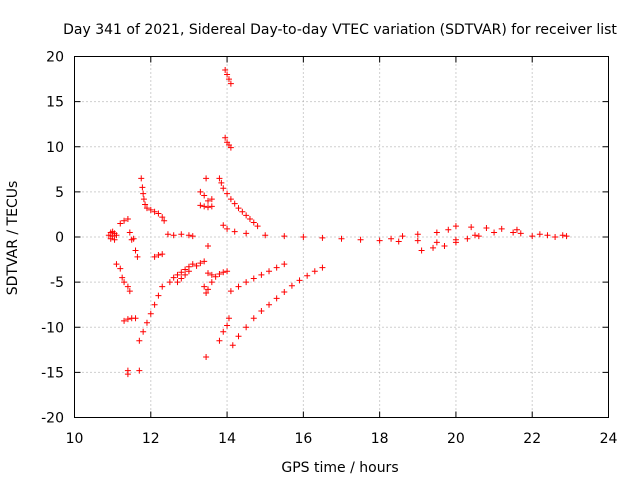 The height and width of the screenshot is (480, 640). I want to click on series-arc-14h-neg-a, so click(218, 280).